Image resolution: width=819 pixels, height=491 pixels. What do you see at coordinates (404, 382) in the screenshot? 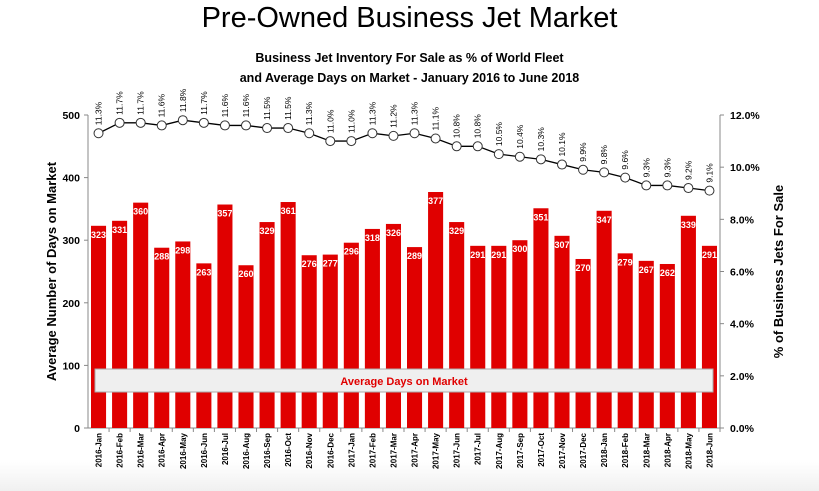
I see `legend-label: Average Days on Market` at bounding box center [404, 382].